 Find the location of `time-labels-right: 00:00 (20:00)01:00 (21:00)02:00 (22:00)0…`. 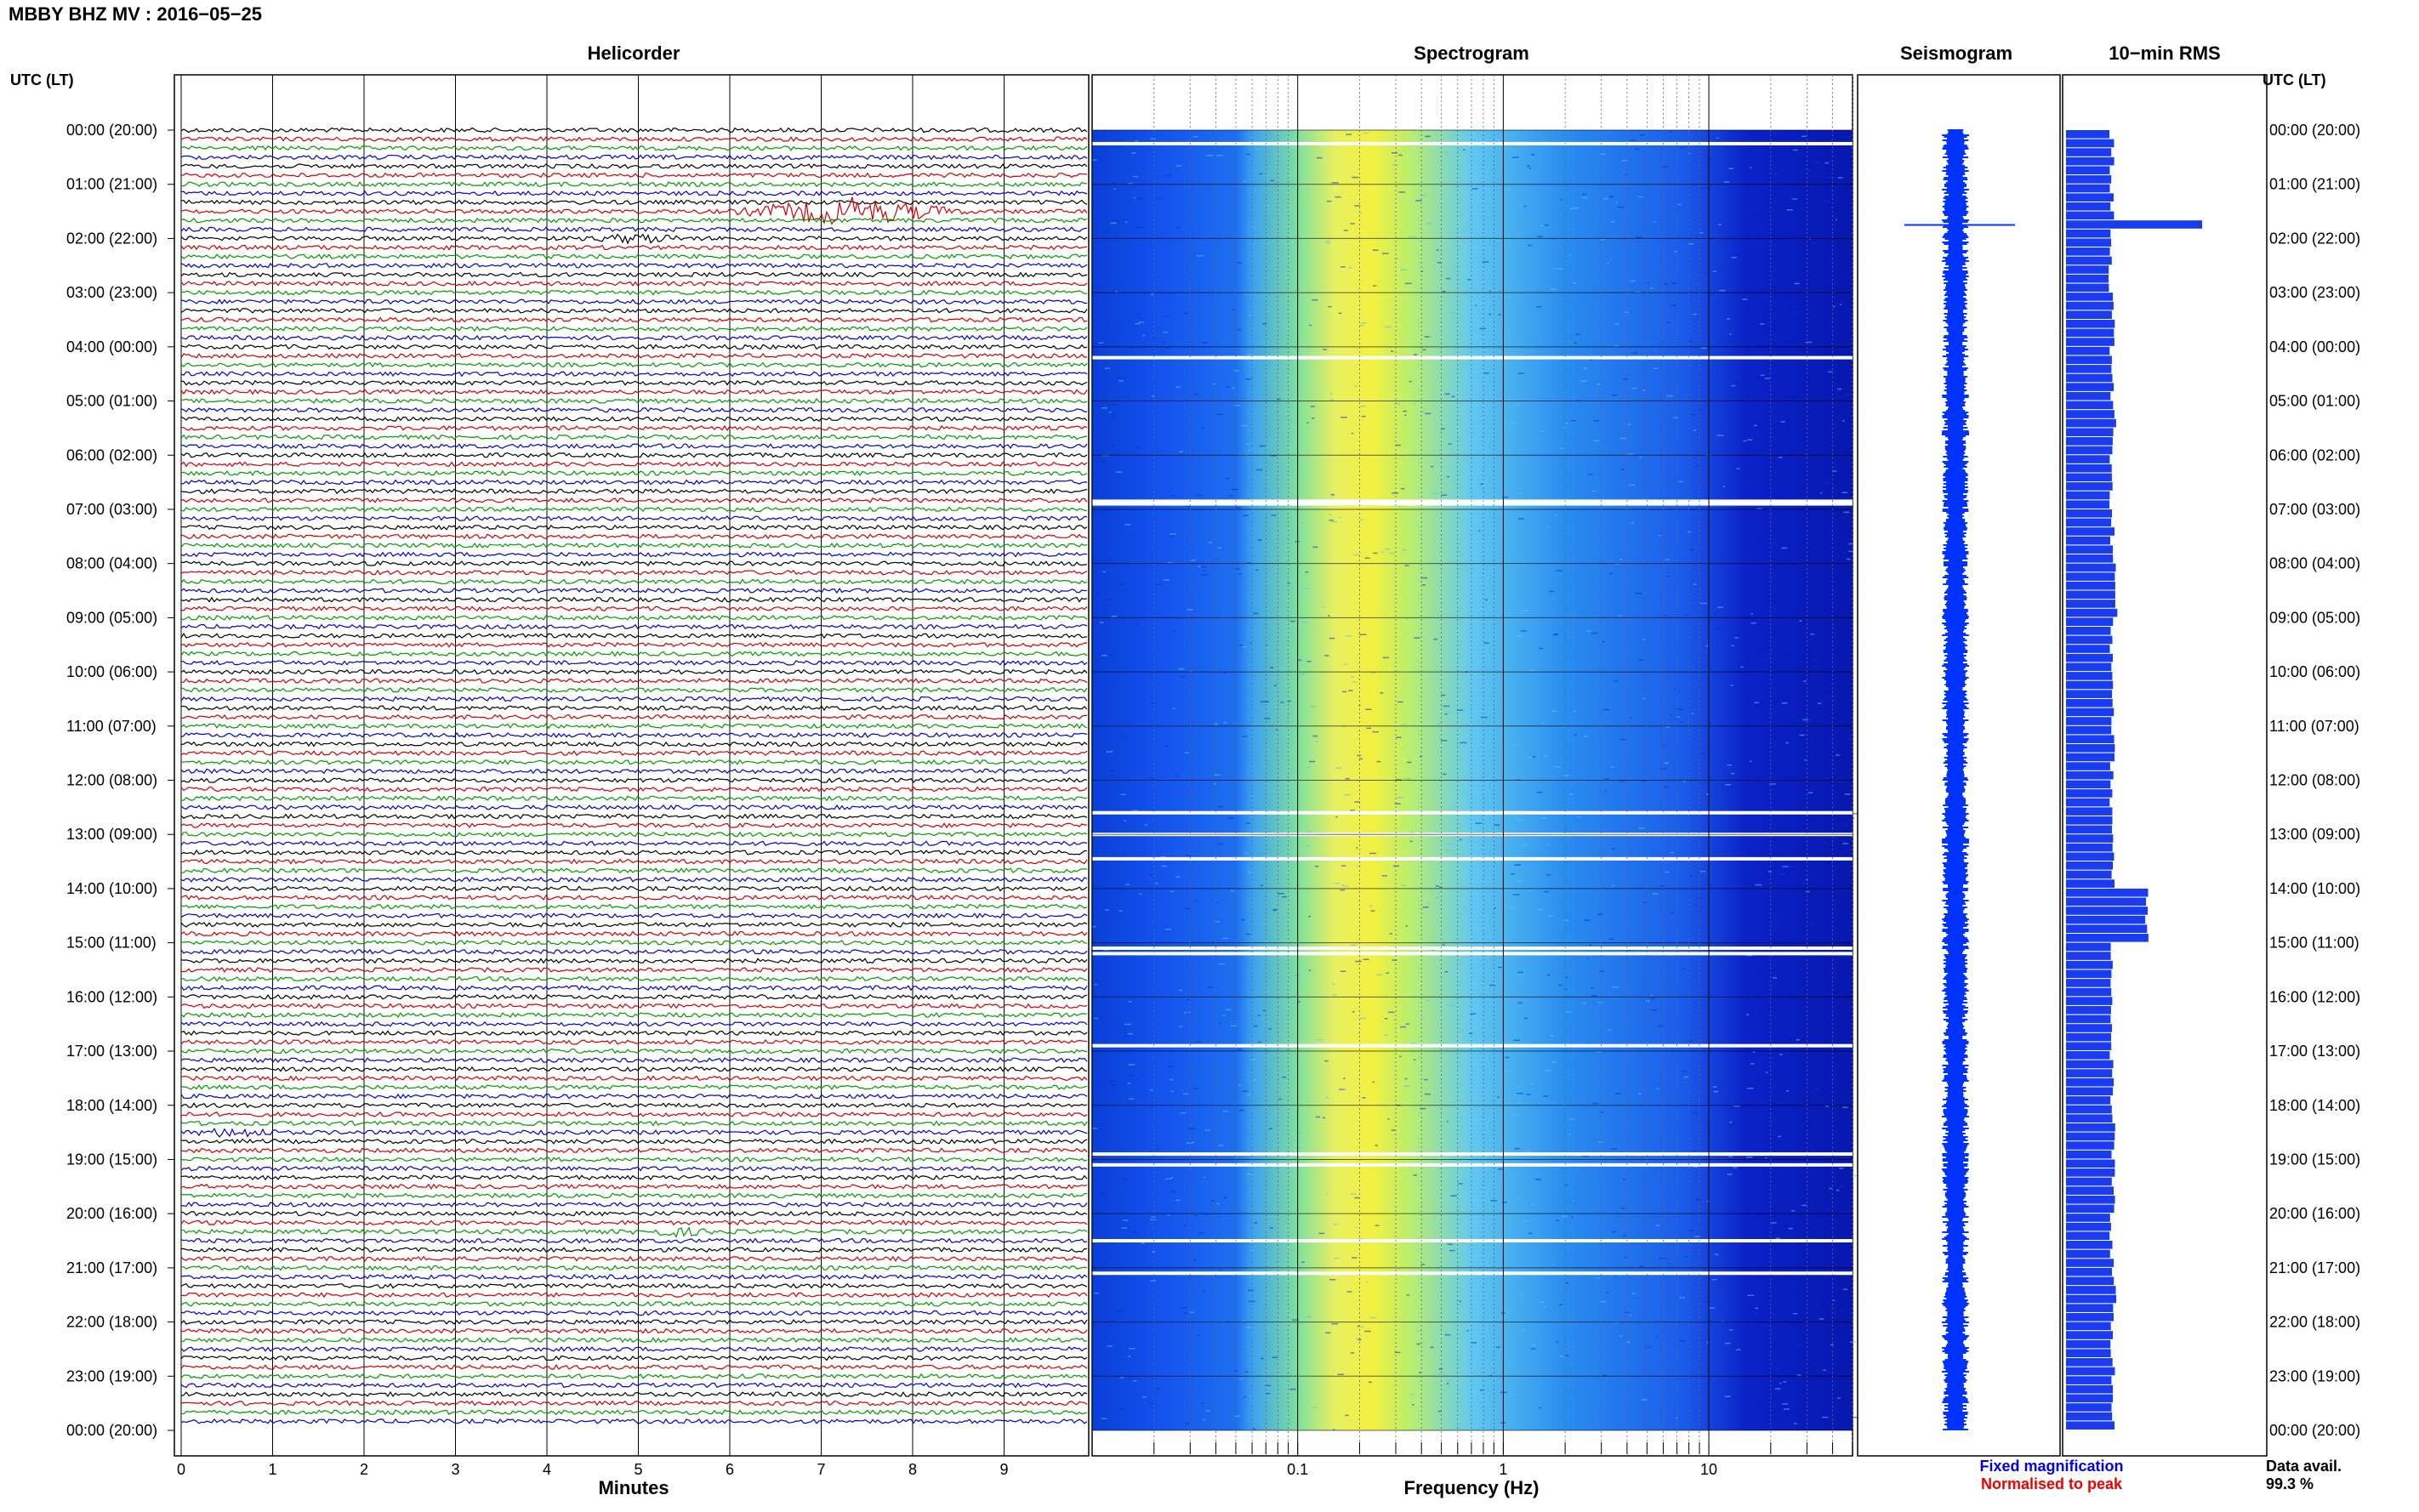

time-labels-right: 00:00 (20:00)01:00 (21:00)02:00 (22:00)0… is located at coordinates (2314, 780).